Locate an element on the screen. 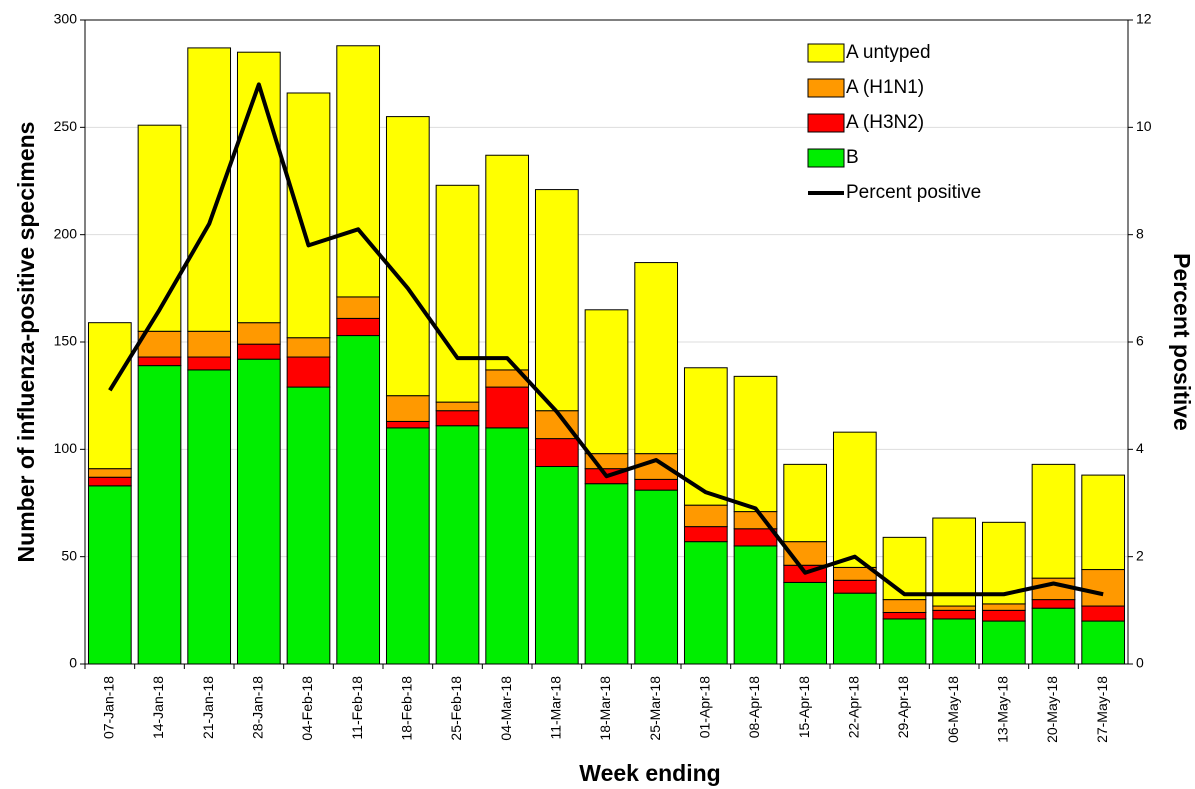 This screenshot has width=1195, height=789. y-axis-title: Number of influenza-positive specimens is located at coordinates (26, 342).